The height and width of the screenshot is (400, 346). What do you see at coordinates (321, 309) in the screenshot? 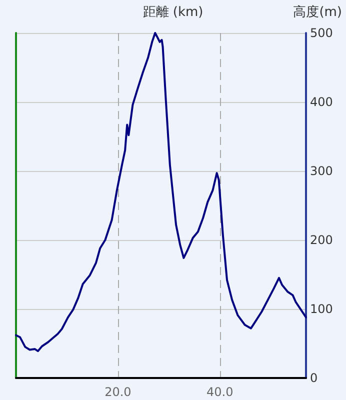
I see `y-tick-label: 100` at bounding box center [321, 309].